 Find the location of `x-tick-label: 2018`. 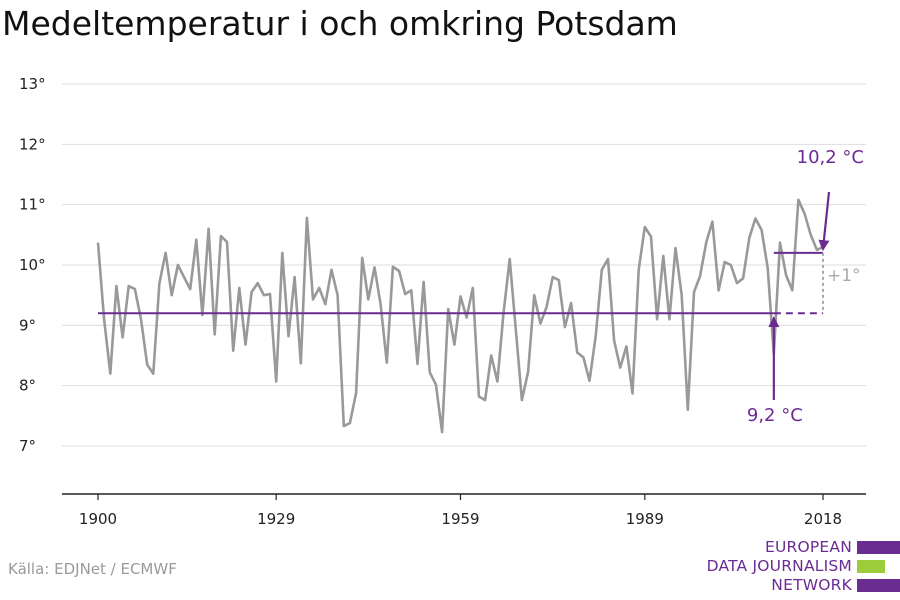

x-tick-label: 2018 is located at coordinates (823, 519).